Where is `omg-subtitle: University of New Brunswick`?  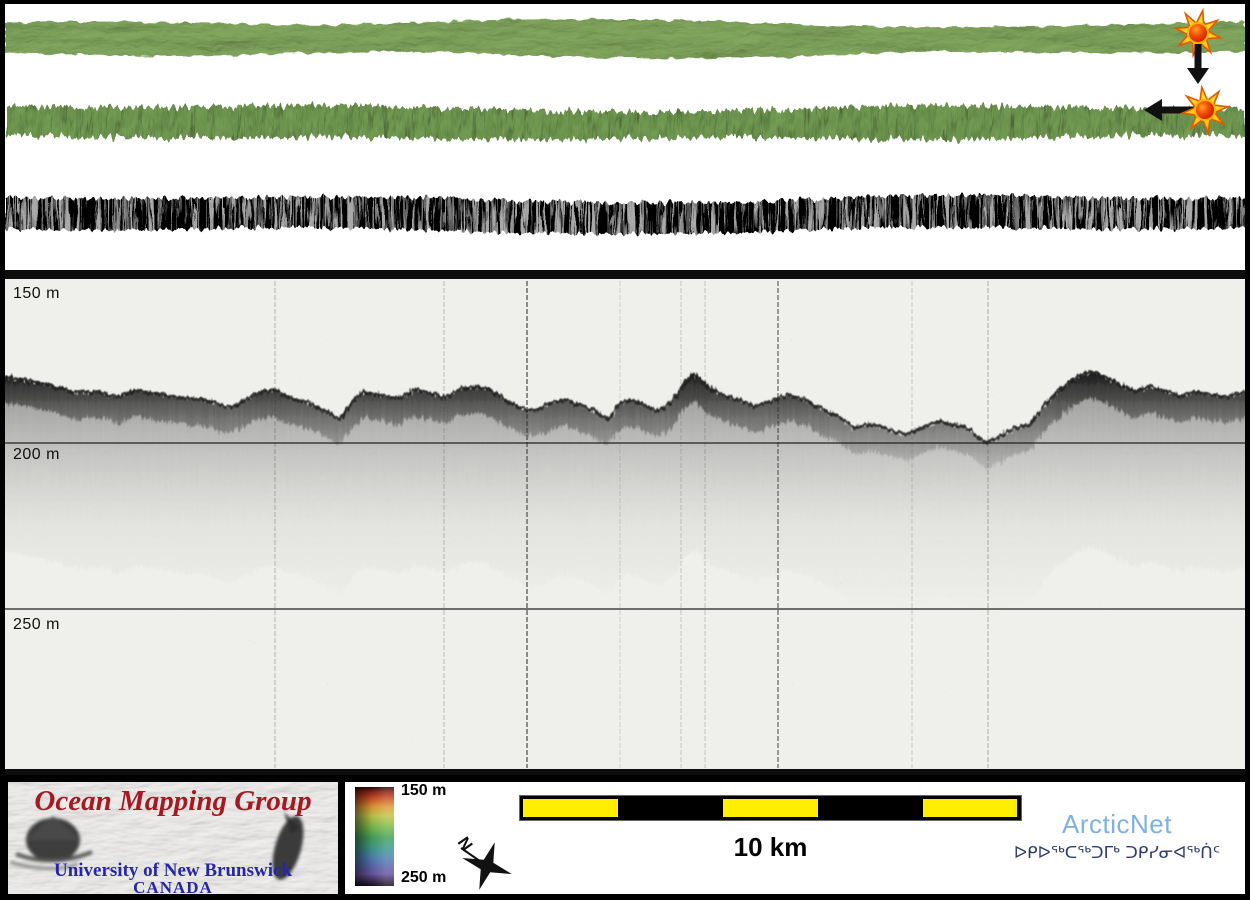 omg-subtitle: University of New Brunswick is located at coordinates (173, 870).